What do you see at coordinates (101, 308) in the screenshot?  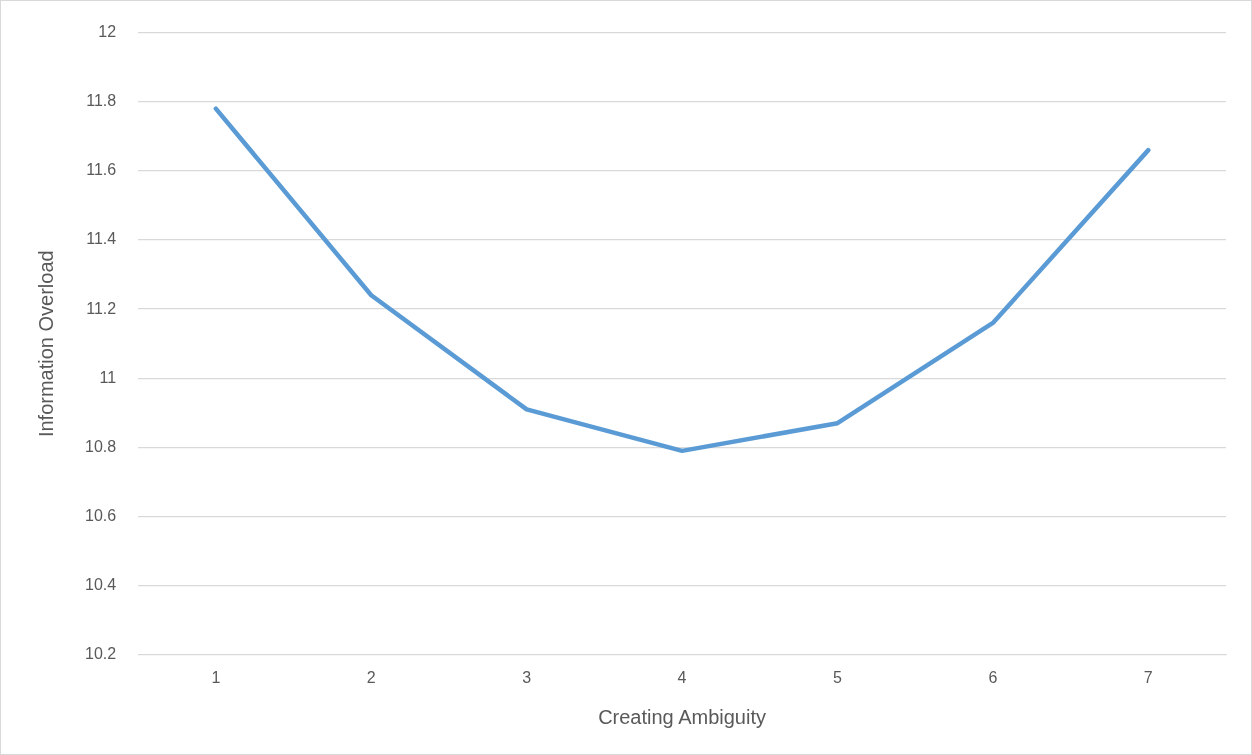 I see `y-tick-label: 11.2` at bounding box center [101, 308].